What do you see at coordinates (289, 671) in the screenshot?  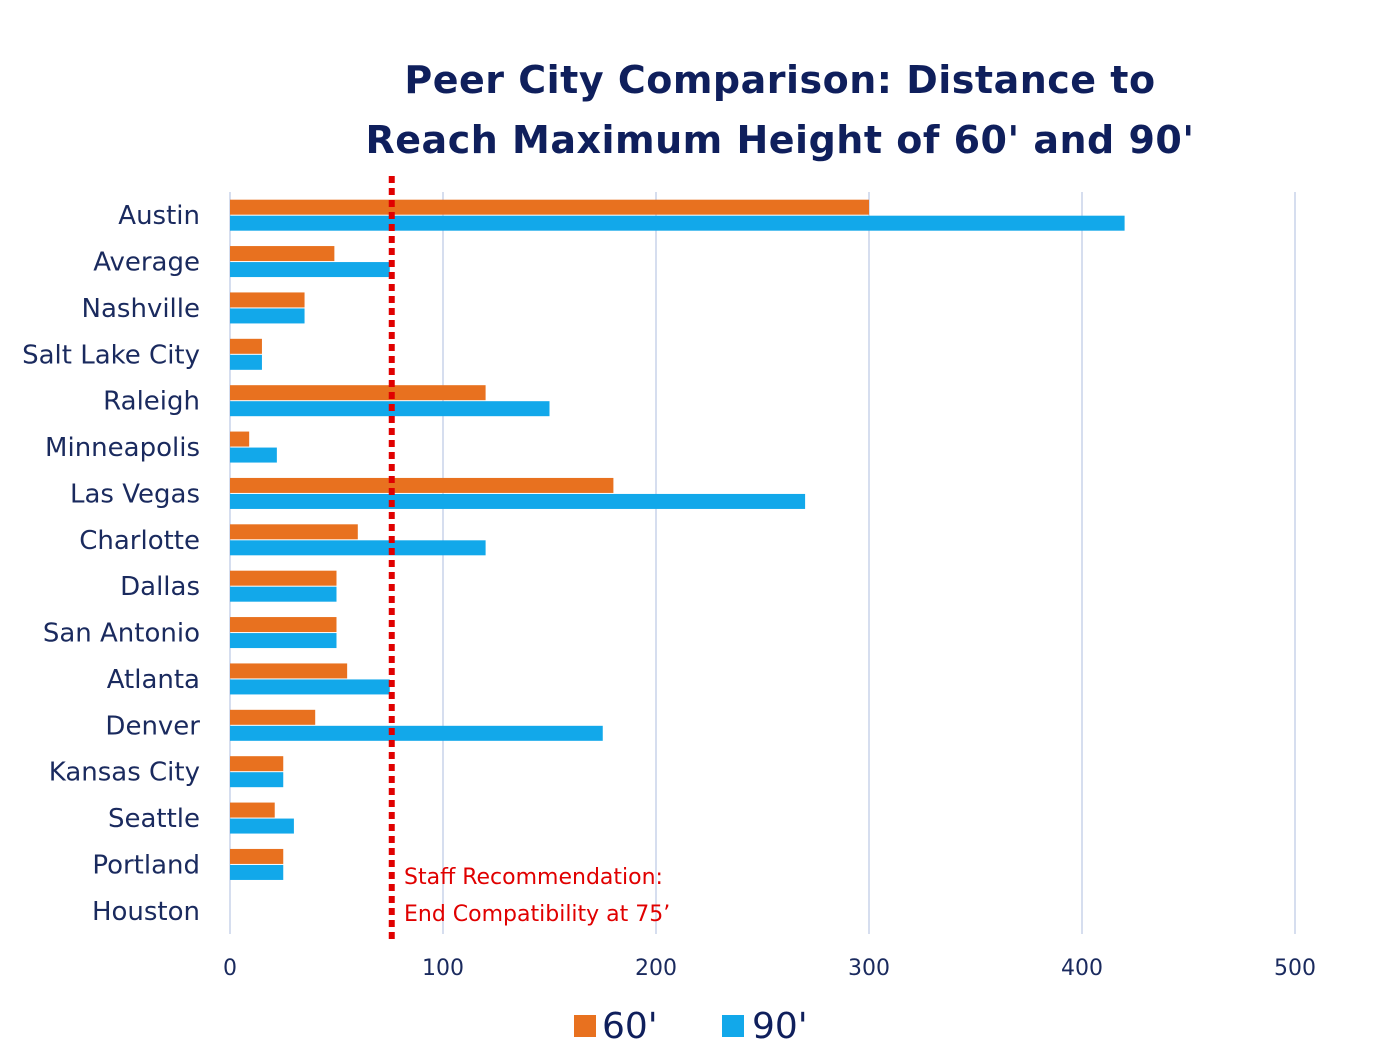 I see `bar-60-atlanta` at bounding box center [289, 671].